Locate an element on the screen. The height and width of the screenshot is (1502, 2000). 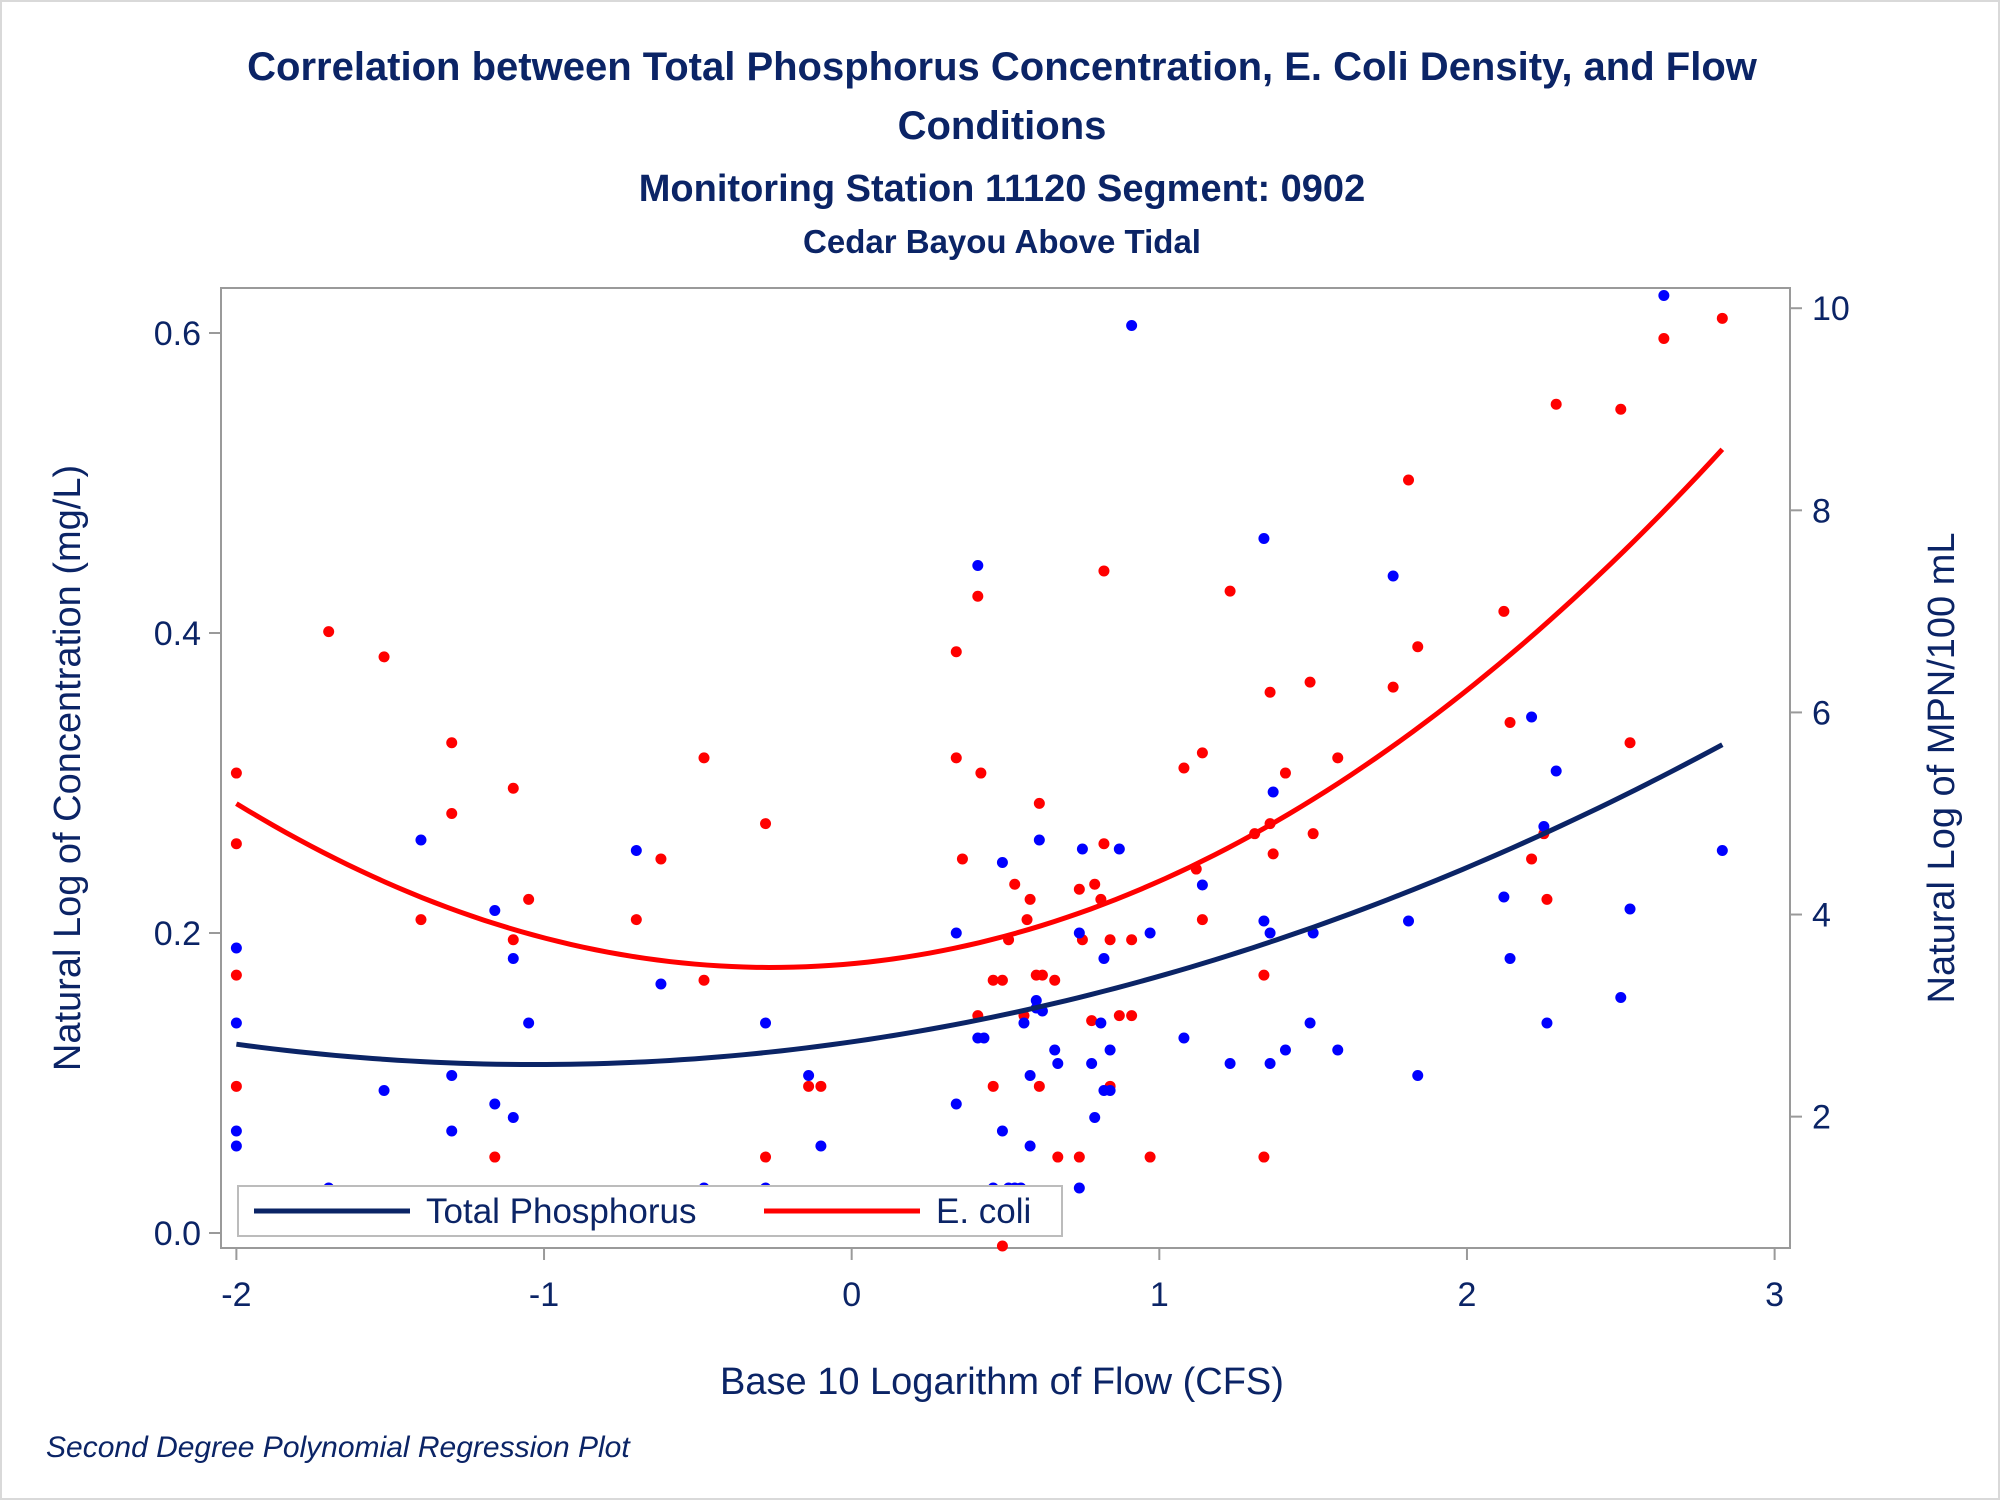
chart-subtitle-2: Cedar Bayou Above Tidal is located at coordinates (1002, 241).